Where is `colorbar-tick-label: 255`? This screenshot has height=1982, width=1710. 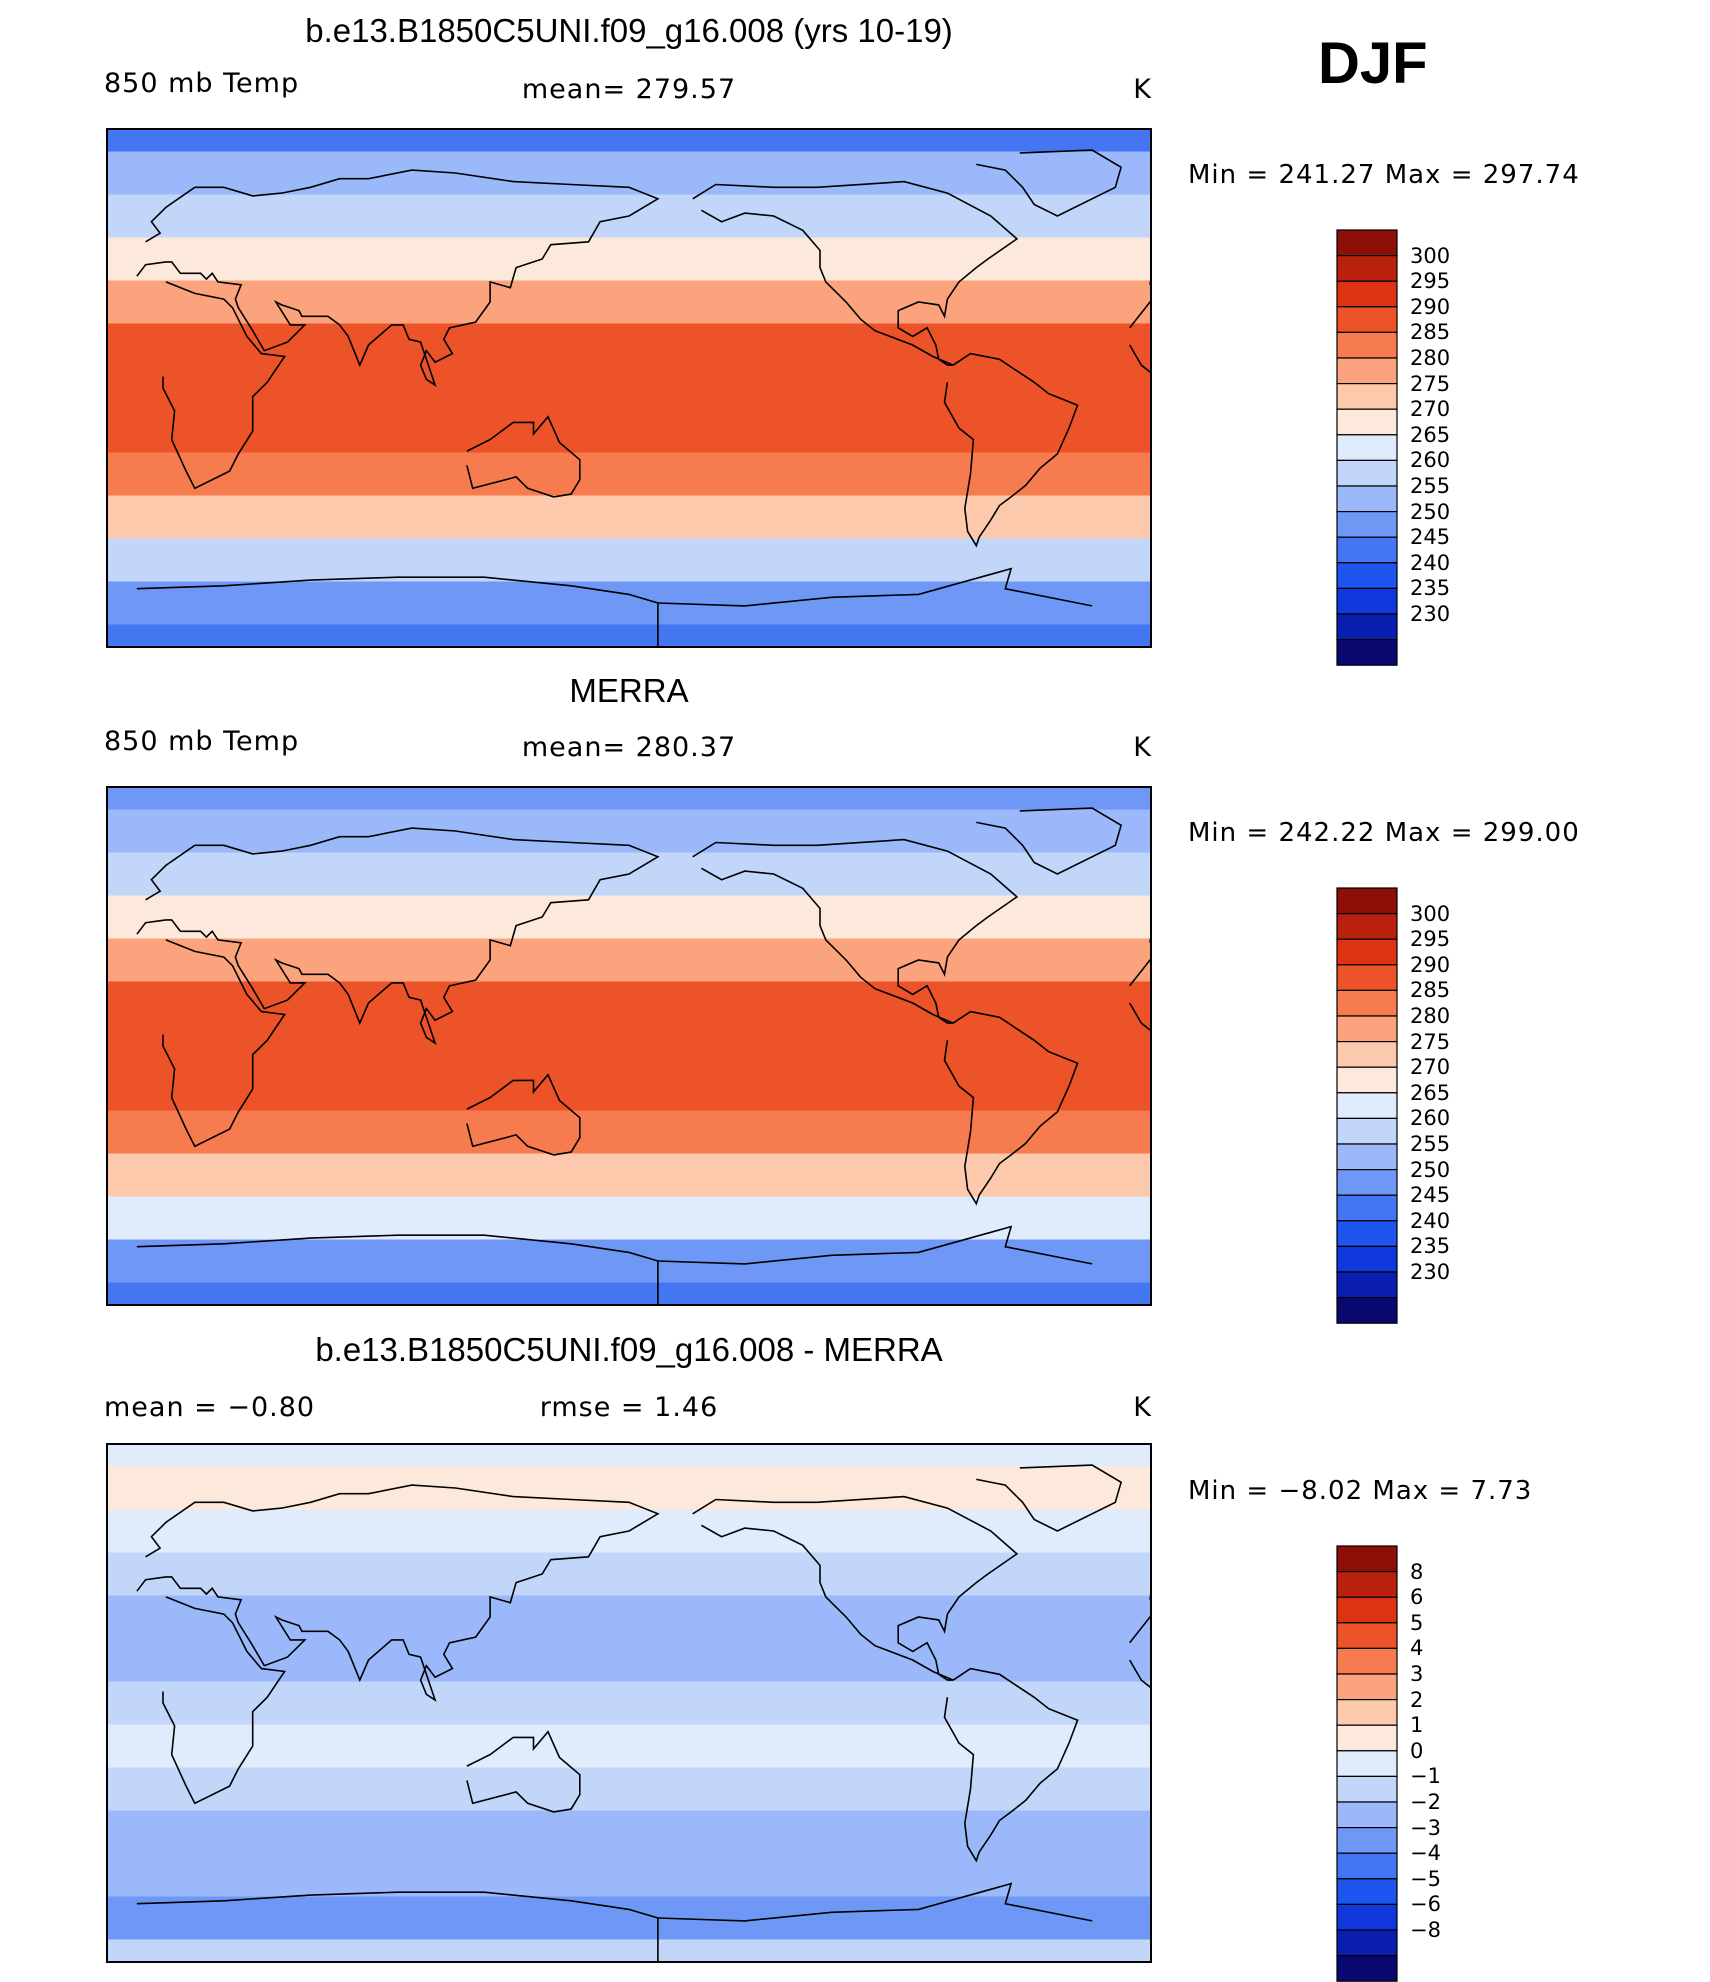 colorbar-tick-label: 255 is located at coordinates (1430, 1144).